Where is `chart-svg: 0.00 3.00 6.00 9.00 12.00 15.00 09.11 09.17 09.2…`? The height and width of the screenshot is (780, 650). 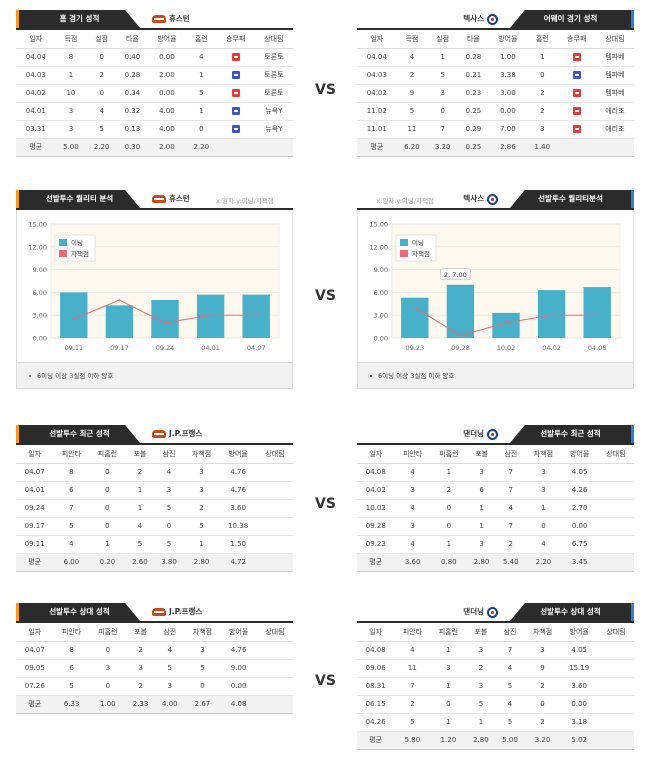
chart-svg: 0.00 3.00 6.00 9.00 12.00 15.00 09.11 09.17 09.2… is located at coordinates (154, 286).